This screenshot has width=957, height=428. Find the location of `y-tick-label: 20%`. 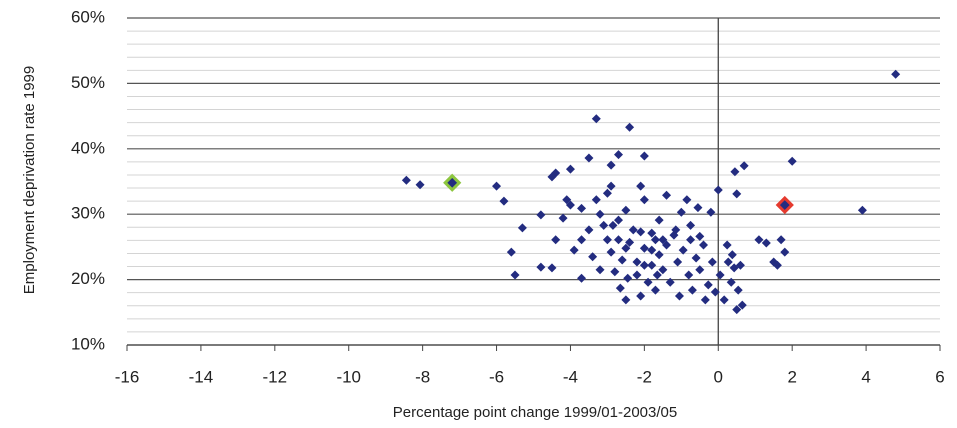

y-tick-label: 20% is located at coordinates (88, 278).